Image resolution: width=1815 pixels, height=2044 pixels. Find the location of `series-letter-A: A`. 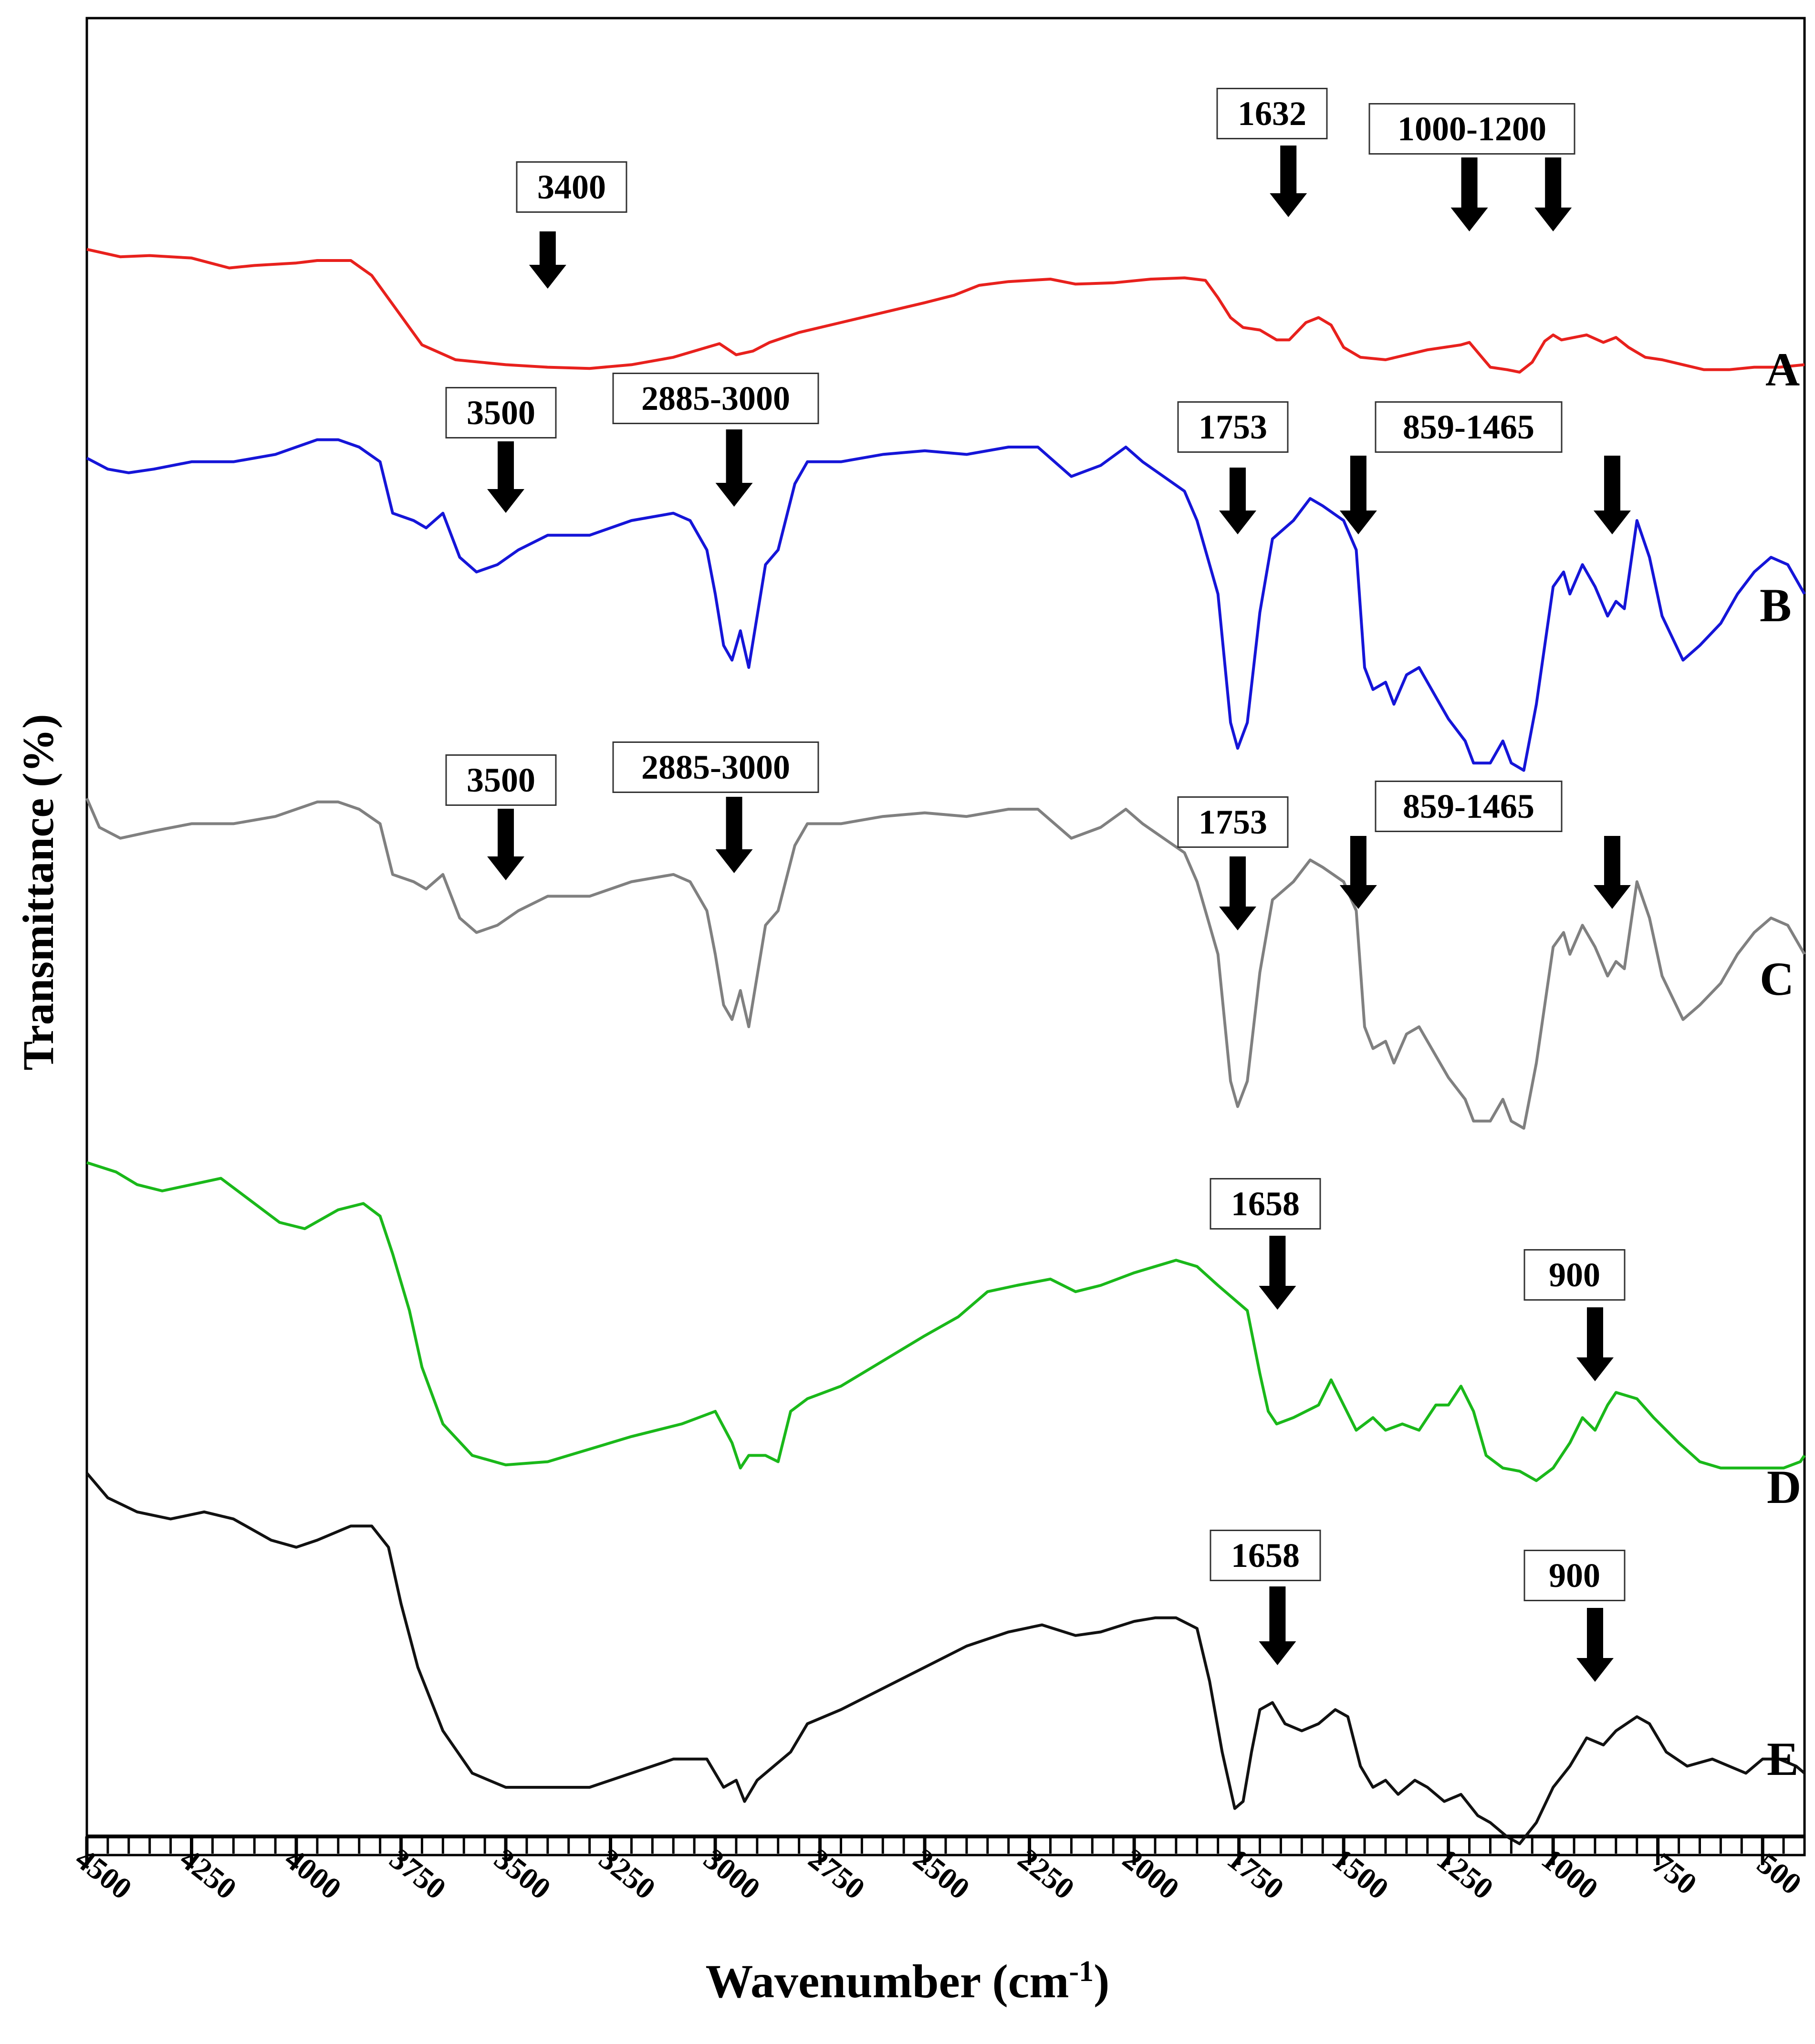

series-letter-A: A is located at coordinates (1783, 369).